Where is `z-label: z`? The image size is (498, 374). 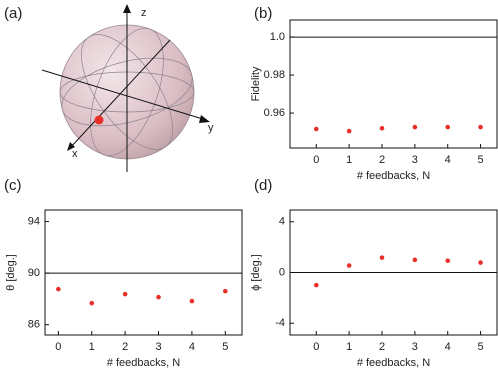
z-label: z is located at coordinates (144, 13).